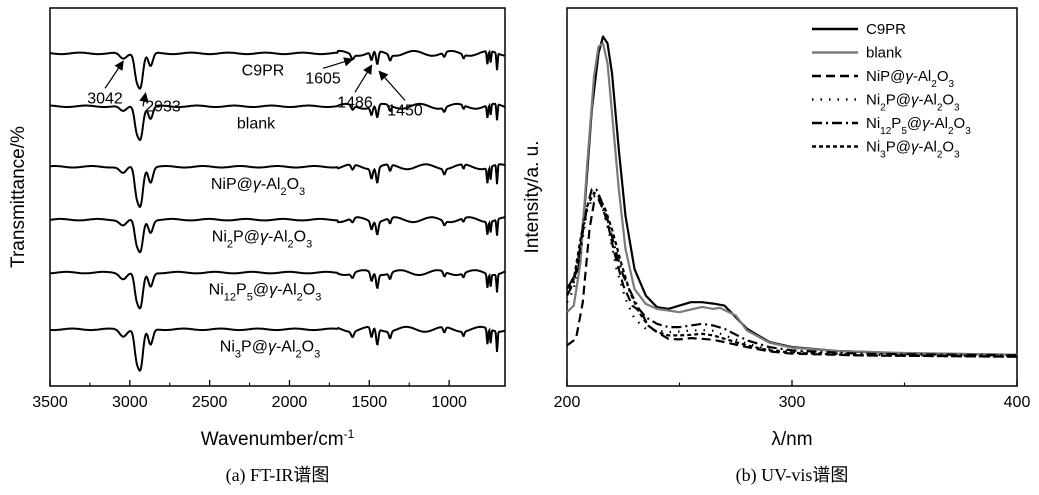 The width and height of the screenshot is (1039, 495). I want to click on ftir-x-tick-label: 1500, so click(370, 402).